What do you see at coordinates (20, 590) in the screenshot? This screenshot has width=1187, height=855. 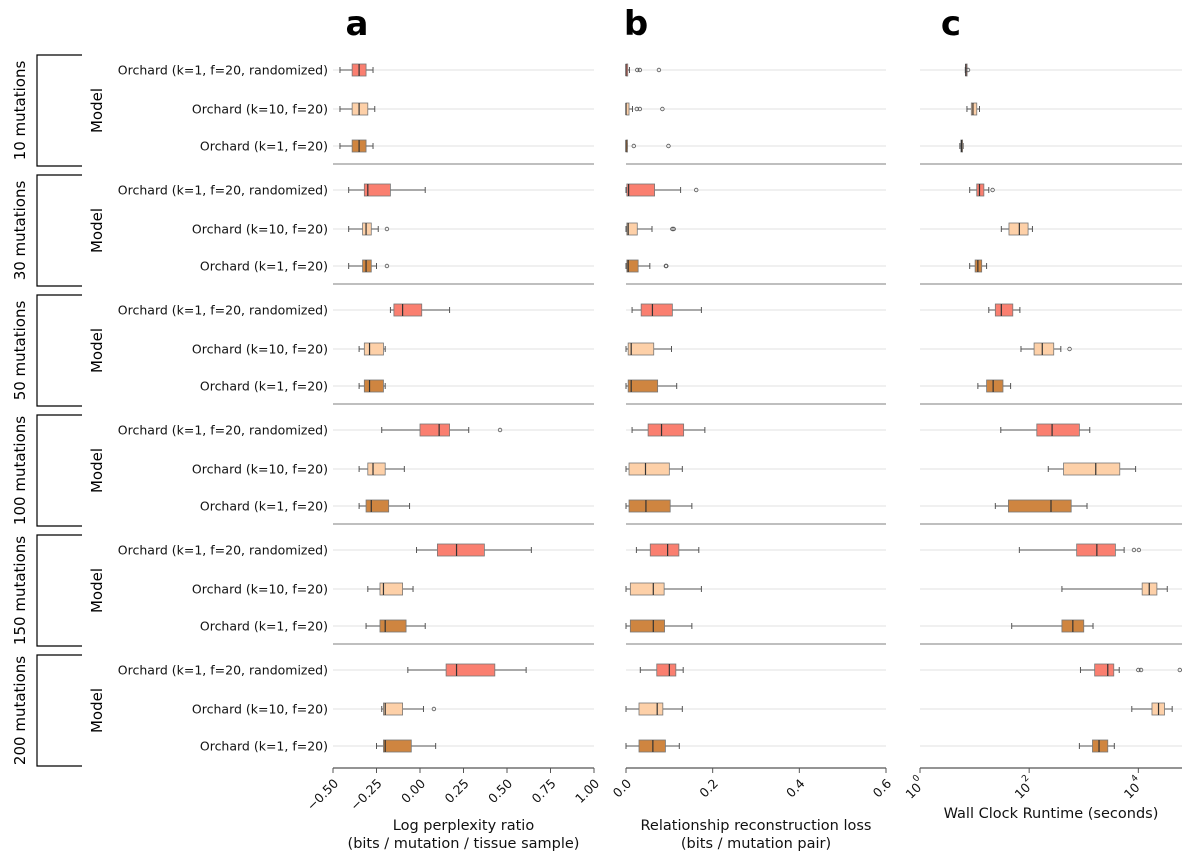 I see `group-label: 150 mutations` at bounding box center [20, 590].